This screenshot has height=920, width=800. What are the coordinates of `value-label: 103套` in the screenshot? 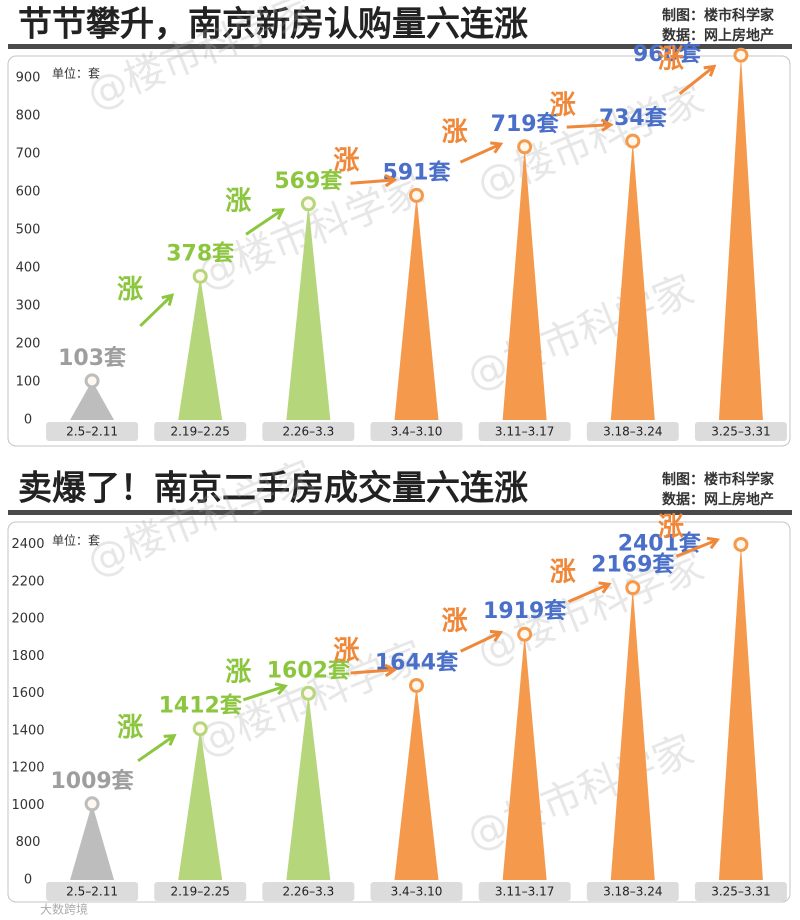 It's located at (92, 358).